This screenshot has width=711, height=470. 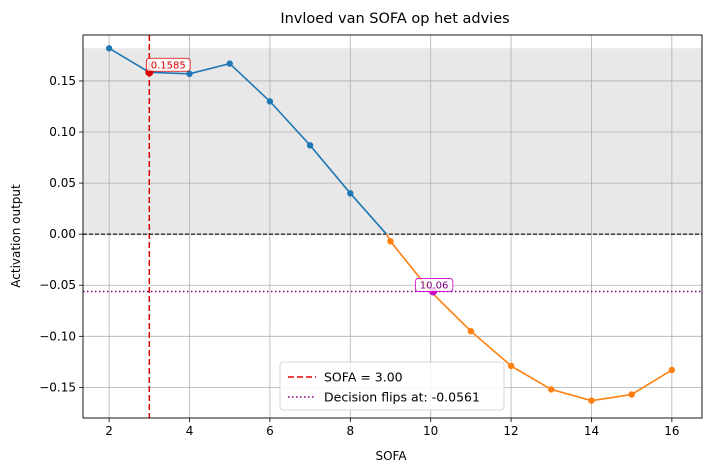 What do you see at coordinates (62, 132) in the screenshot?
I see `y-tick-label: 0.10` at bounding box center [62, 132].